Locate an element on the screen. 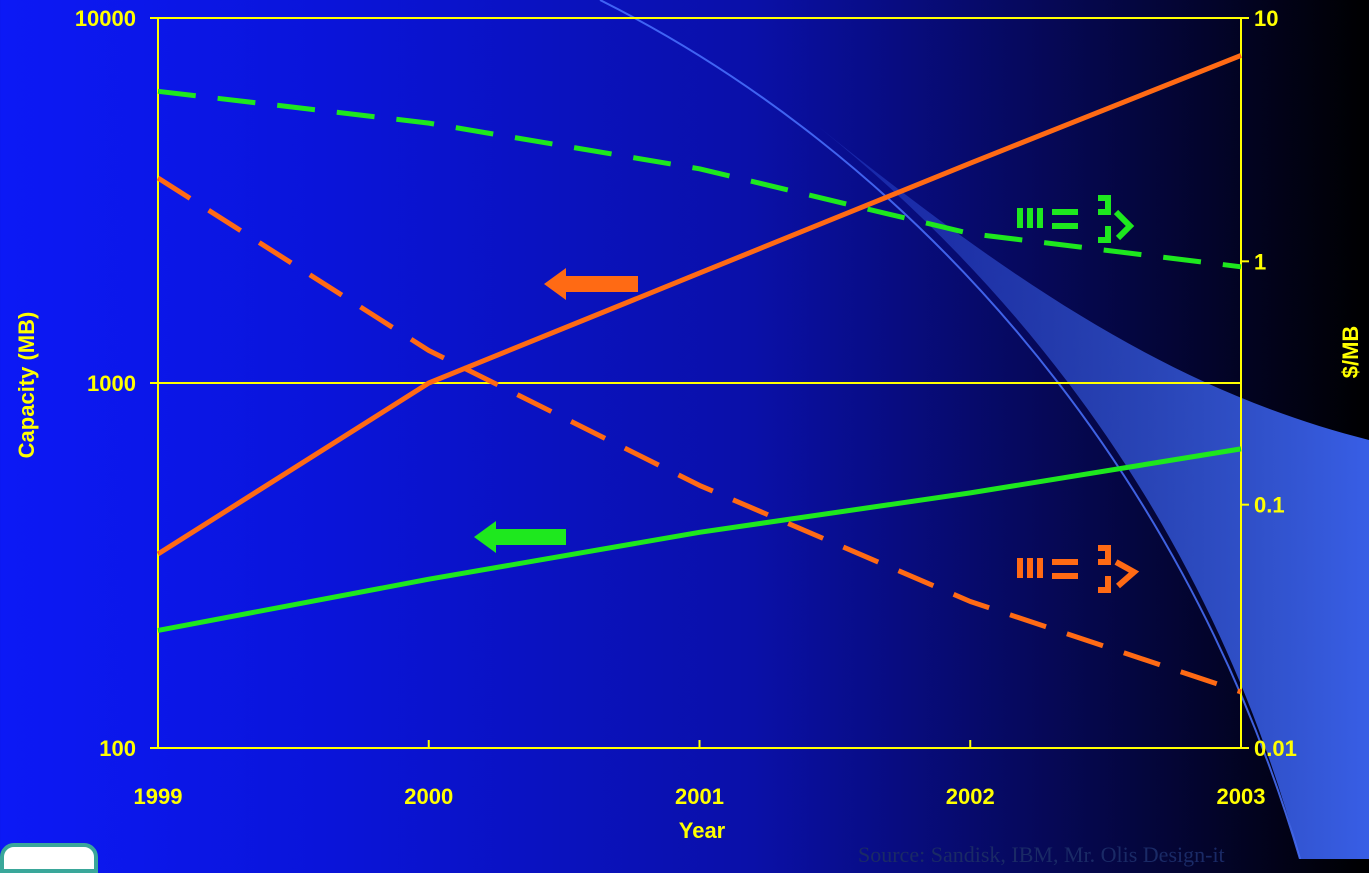  source-text: Source: Sandisk, IBM, Mr. Olis Design-it is located at coordinates (1041, 854).